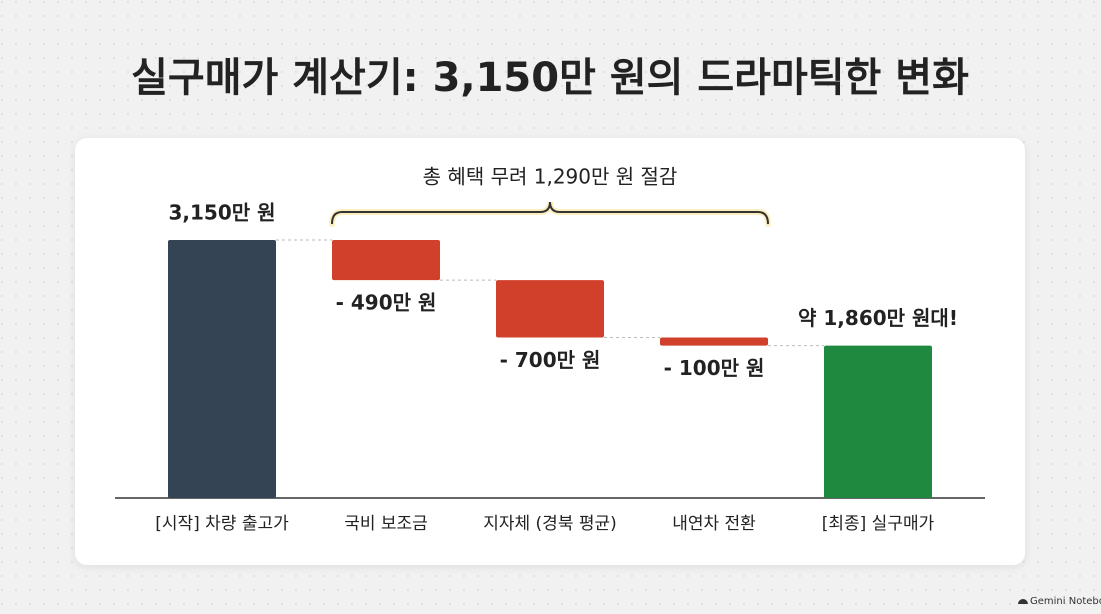  Describe the element at coordinates (714, 524) in the screenshot. I see `x-tick-label: 내연차 전환` at that location.